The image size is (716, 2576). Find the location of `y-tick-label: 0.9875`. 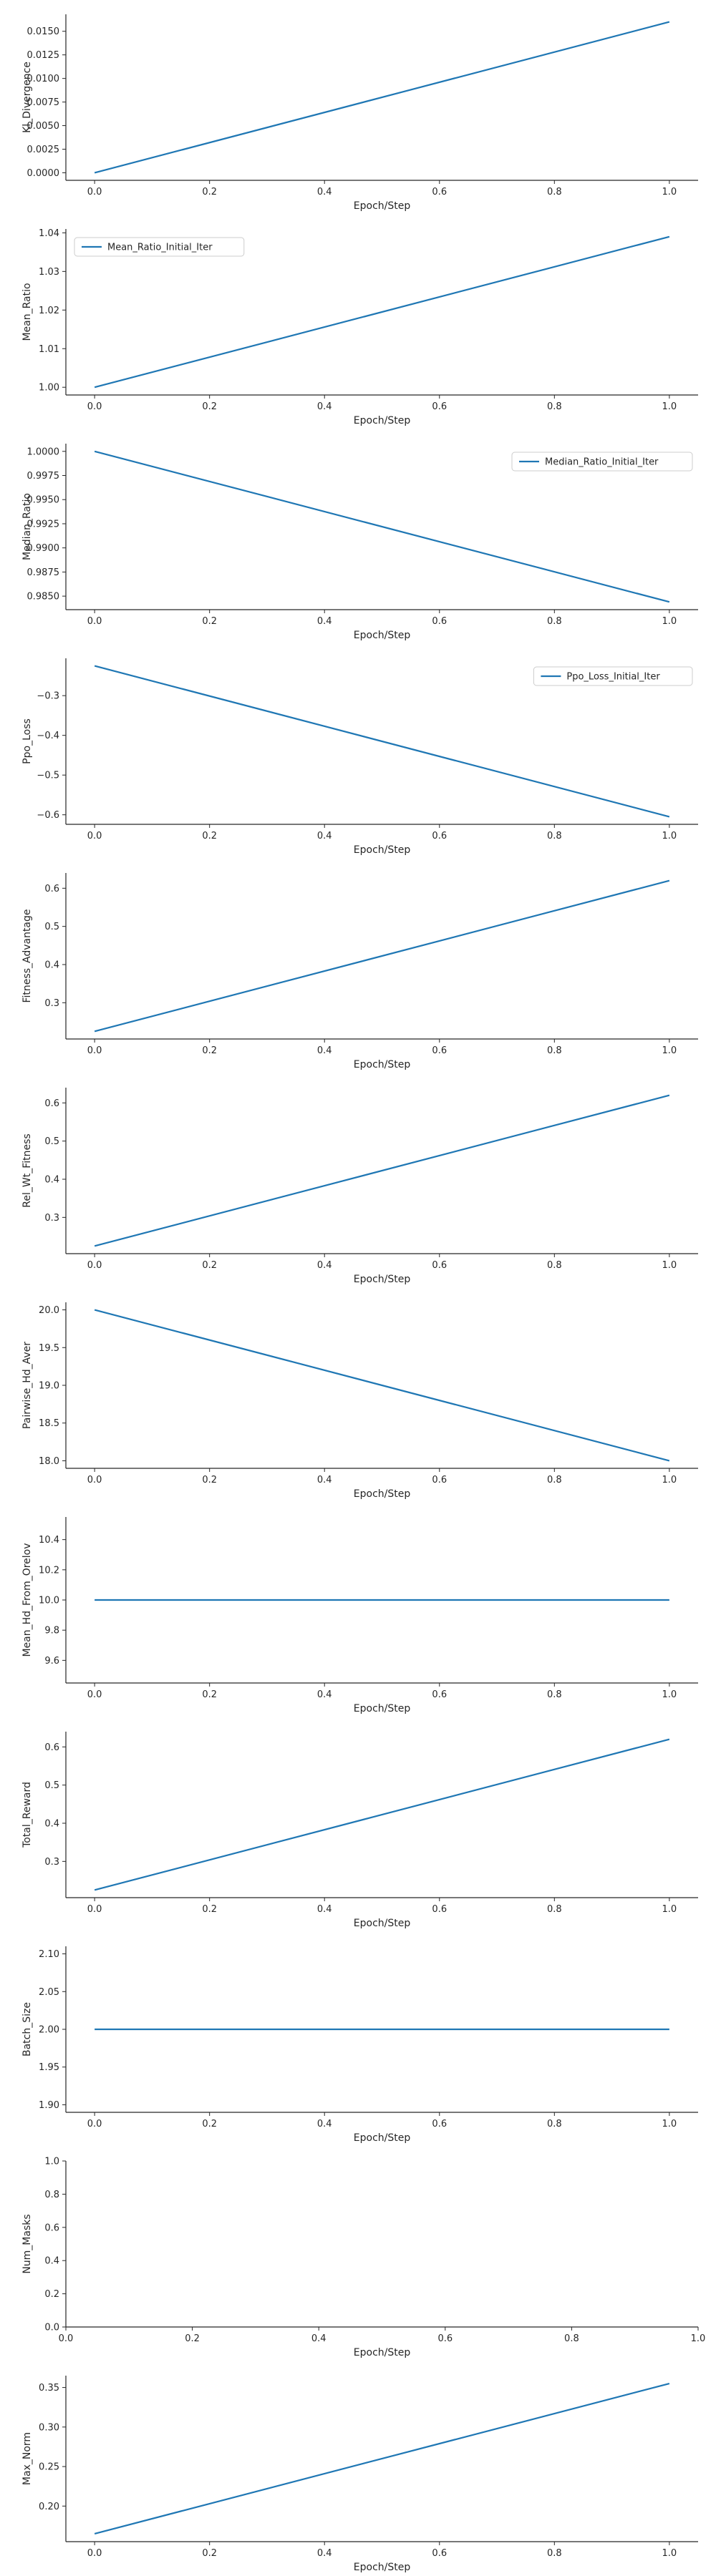

y-tick-label: 0.9875 is located at coordinates (43, 572).